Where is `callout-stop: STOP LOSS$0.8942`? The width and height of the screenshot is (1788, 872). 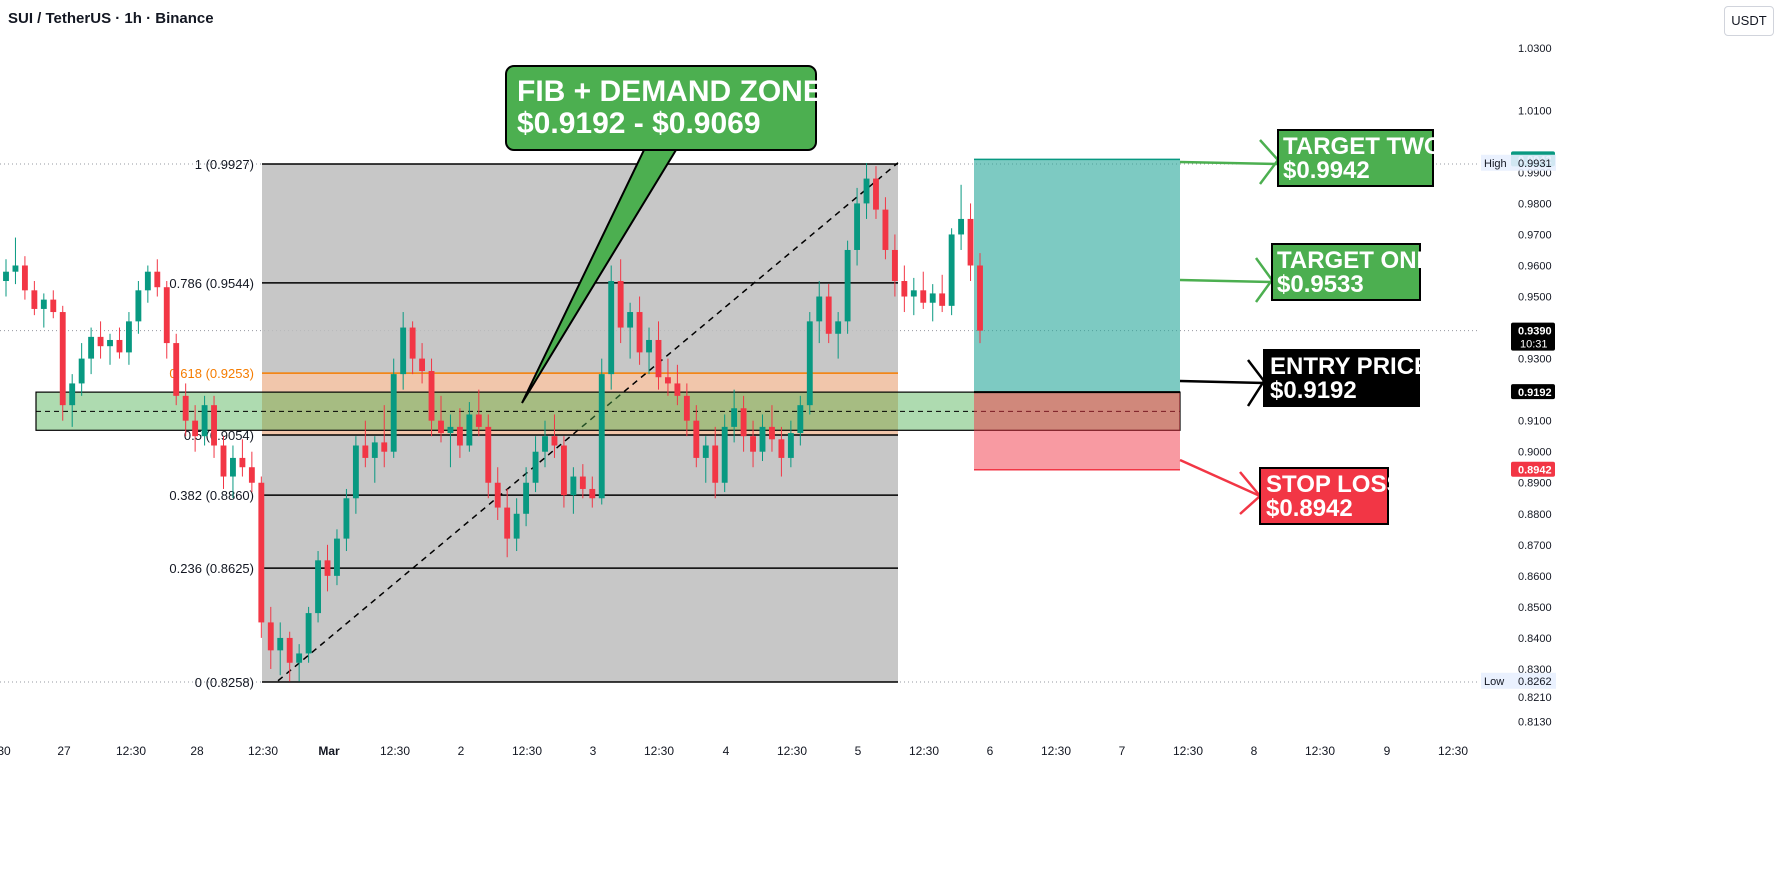 callout-stop: STOP LOSS$0.8942 is located at coordinates (1331, 496).